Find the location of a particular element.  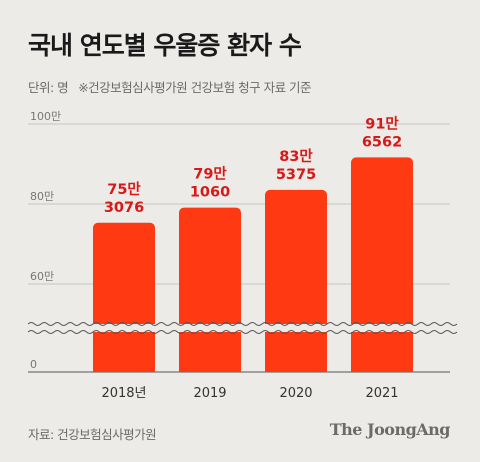

x-tick-label: 2019 is located at coordinates (209, 393).